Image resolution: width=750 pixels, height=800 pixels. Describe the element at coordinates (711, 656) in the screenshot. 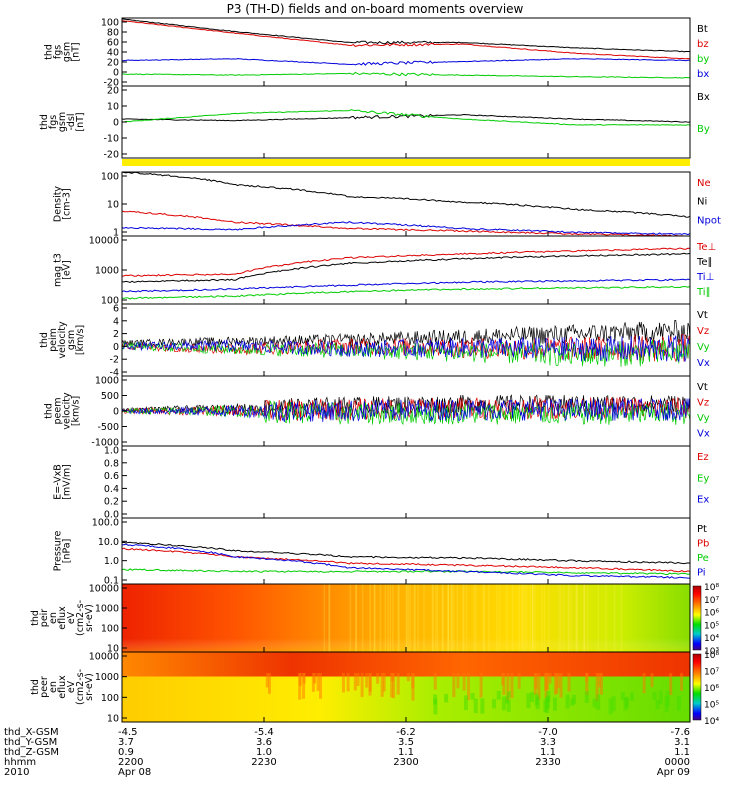

I see `colorbar-tick: 10⁸` at that location.